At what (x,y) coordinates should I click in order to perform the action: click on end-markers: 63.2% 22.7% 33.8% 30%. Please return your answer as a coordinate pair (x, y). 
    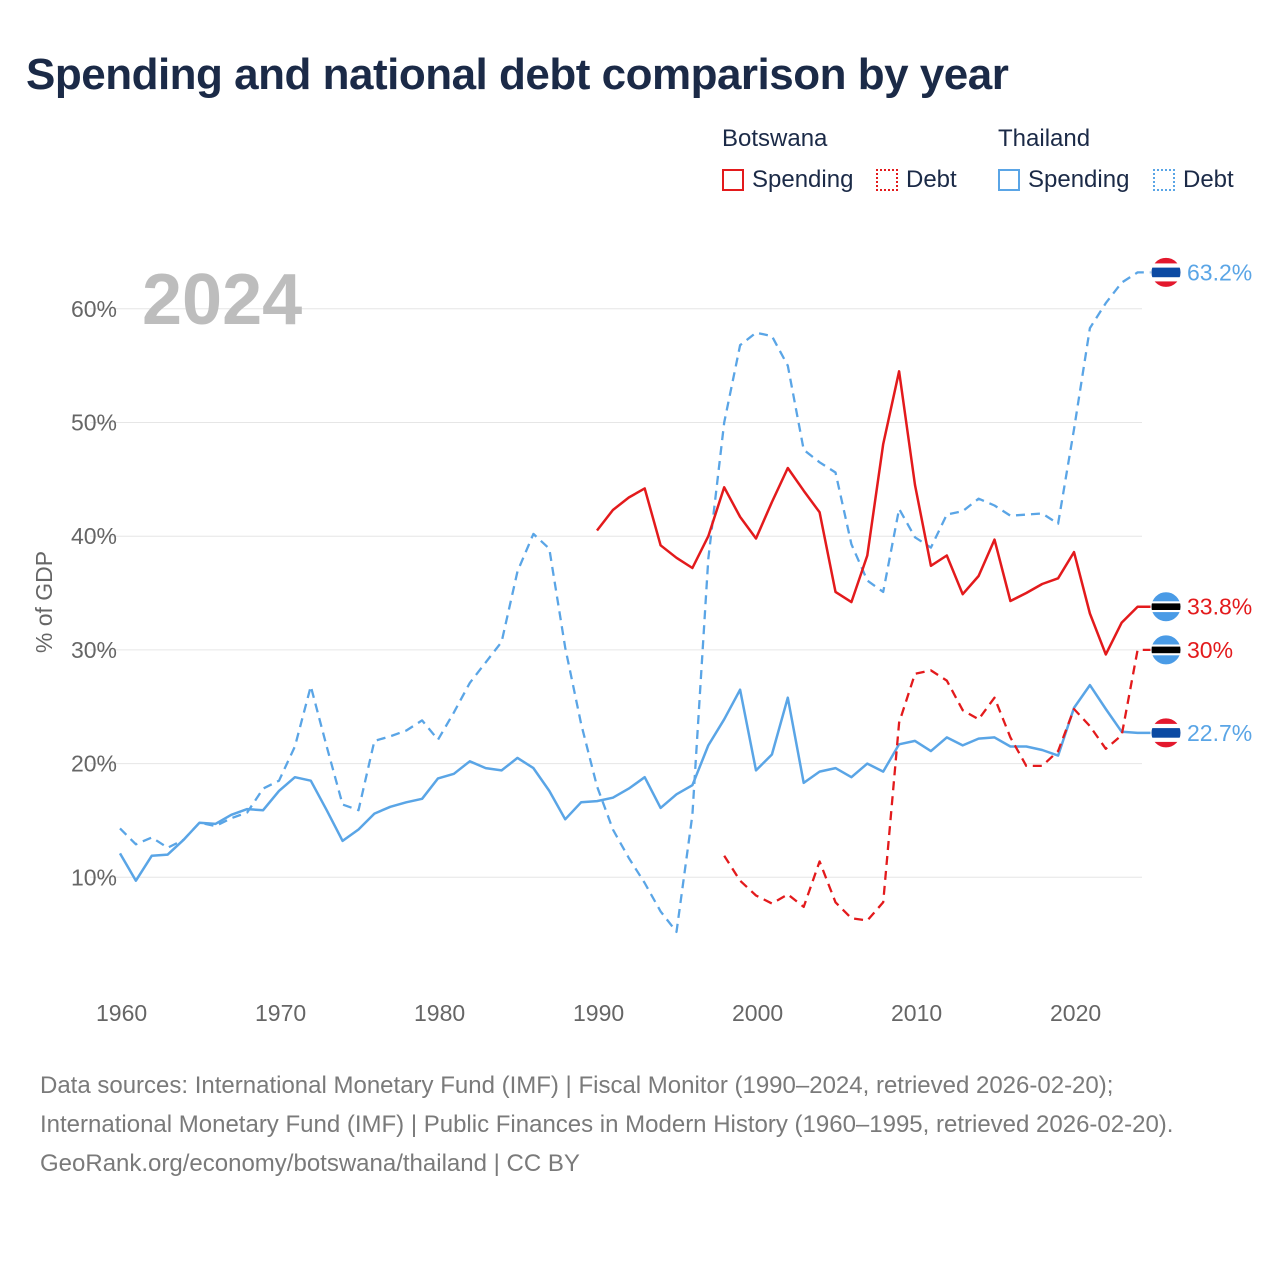
    Looking at the image, I should click on (1201, 502).